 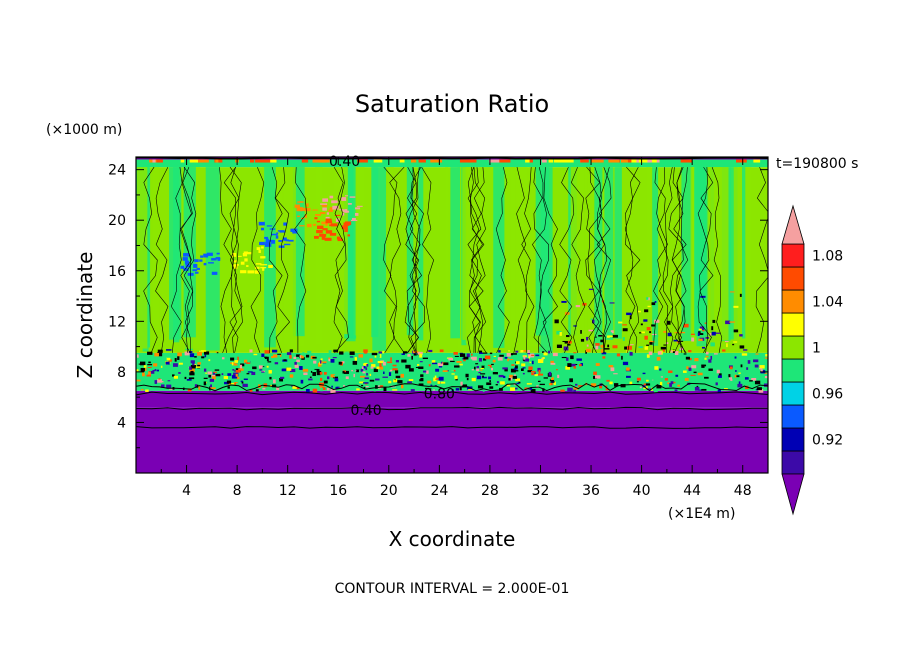 What do you see at coordinates (452, 589) in the screenshot?
I see `contour-interval-footer: CONTOUR INTERVAL = 2.000E-01` at bounding box center [452, 589].